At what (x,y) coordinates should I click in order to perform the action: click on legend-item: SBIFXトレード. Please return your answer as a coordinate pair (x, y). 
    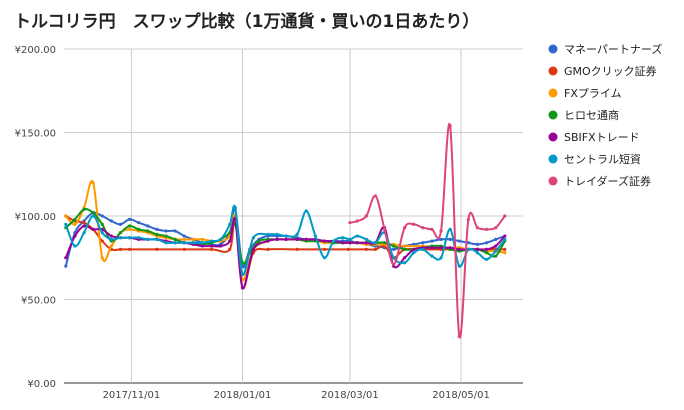
    Looking at the image, I should click on (594, 137).